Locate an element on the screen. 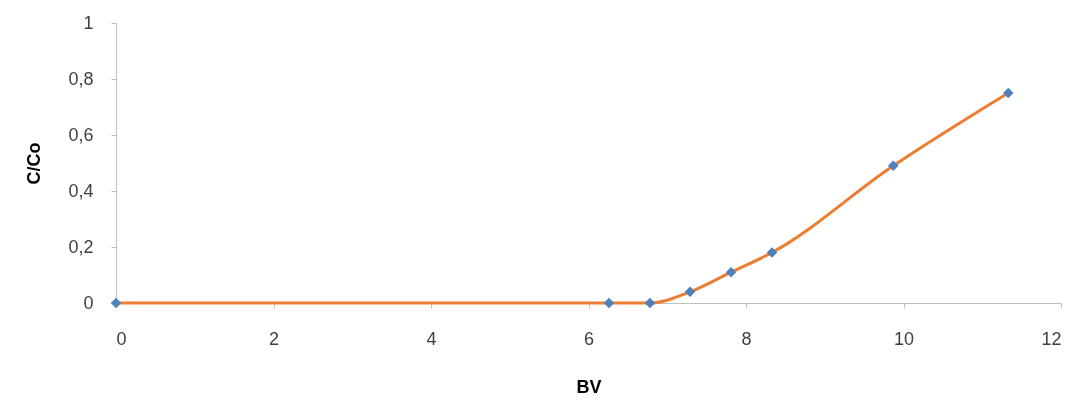 The height and width of the screenshot is (407, 1076). y-tick-label: 0,2 is located at coordinates (81, 246).